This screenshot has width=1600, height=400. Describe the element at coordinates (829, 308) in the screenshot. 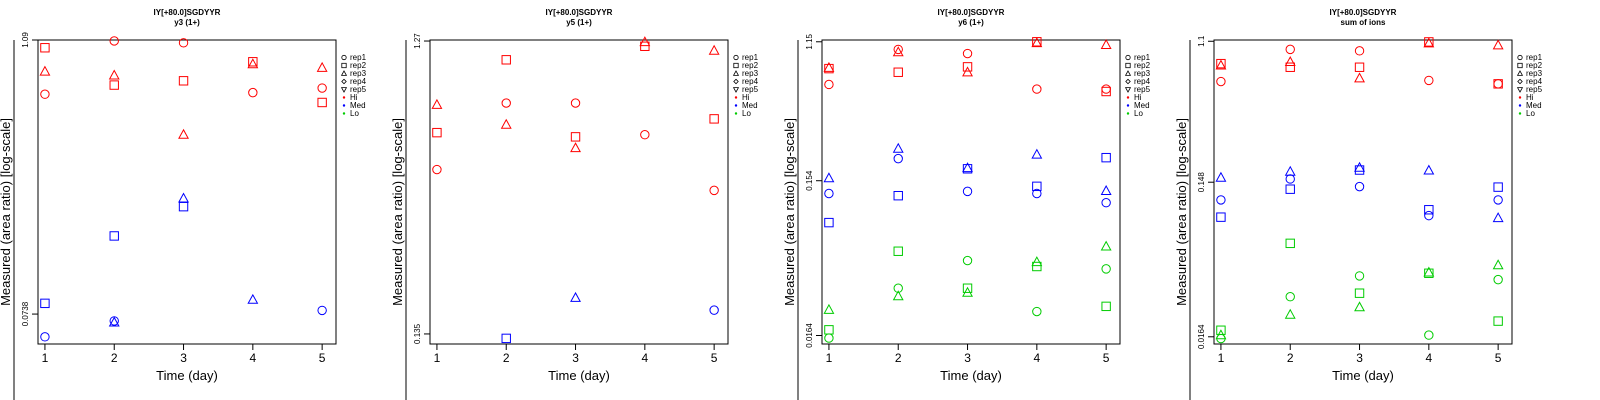

I see `data-point-lo-rep3` at that location.